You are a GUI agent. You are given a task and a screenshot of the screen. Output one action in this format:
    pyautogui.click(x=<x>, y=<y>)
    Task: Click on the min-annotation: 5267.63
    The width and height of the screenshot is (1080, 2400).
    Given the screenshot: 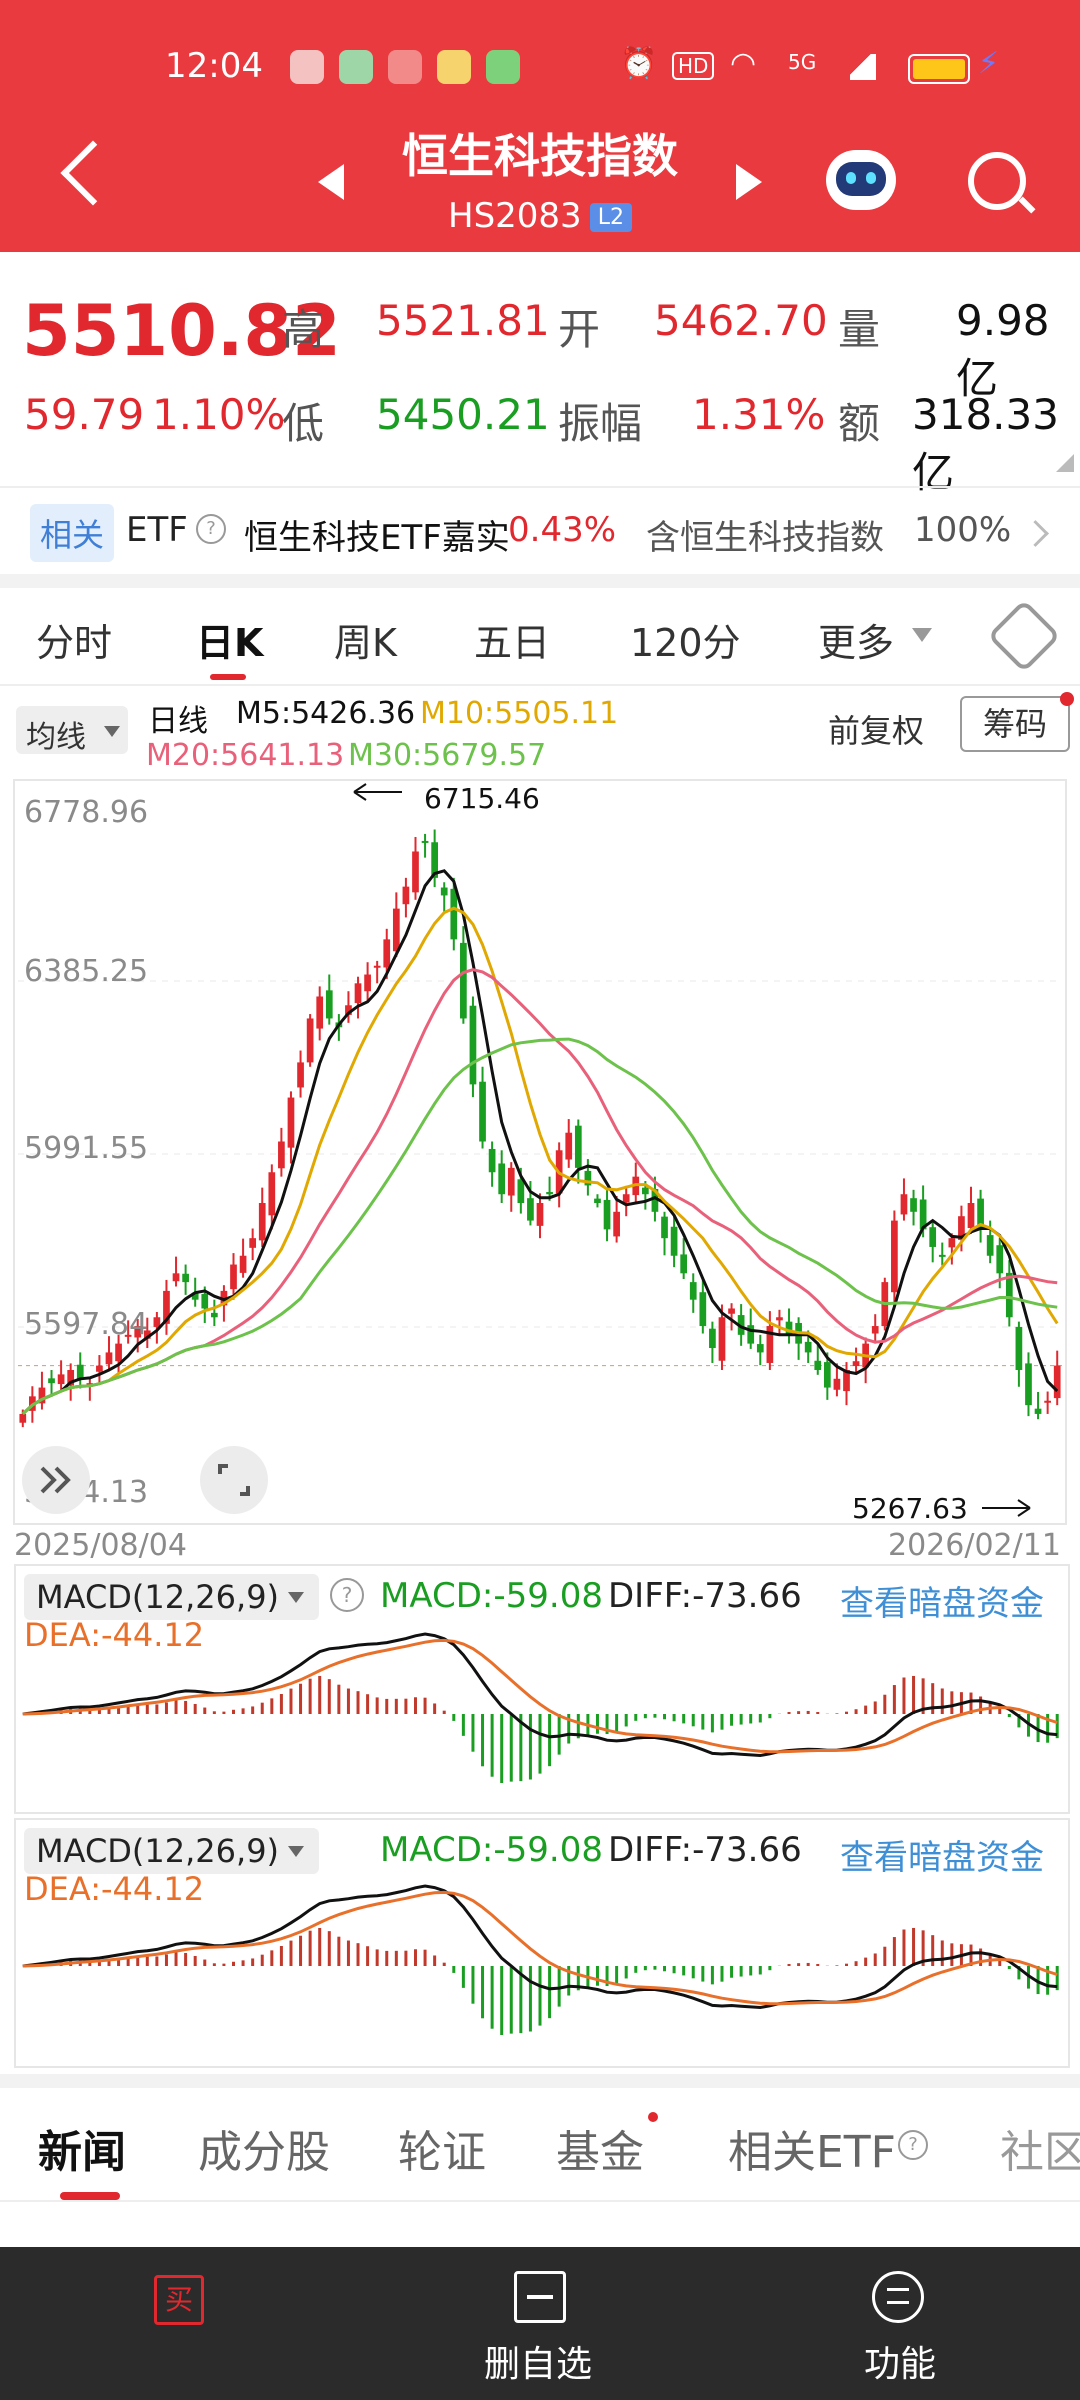 What is the action you would take?
    pyautogui.click(x=941, y=1508)
    